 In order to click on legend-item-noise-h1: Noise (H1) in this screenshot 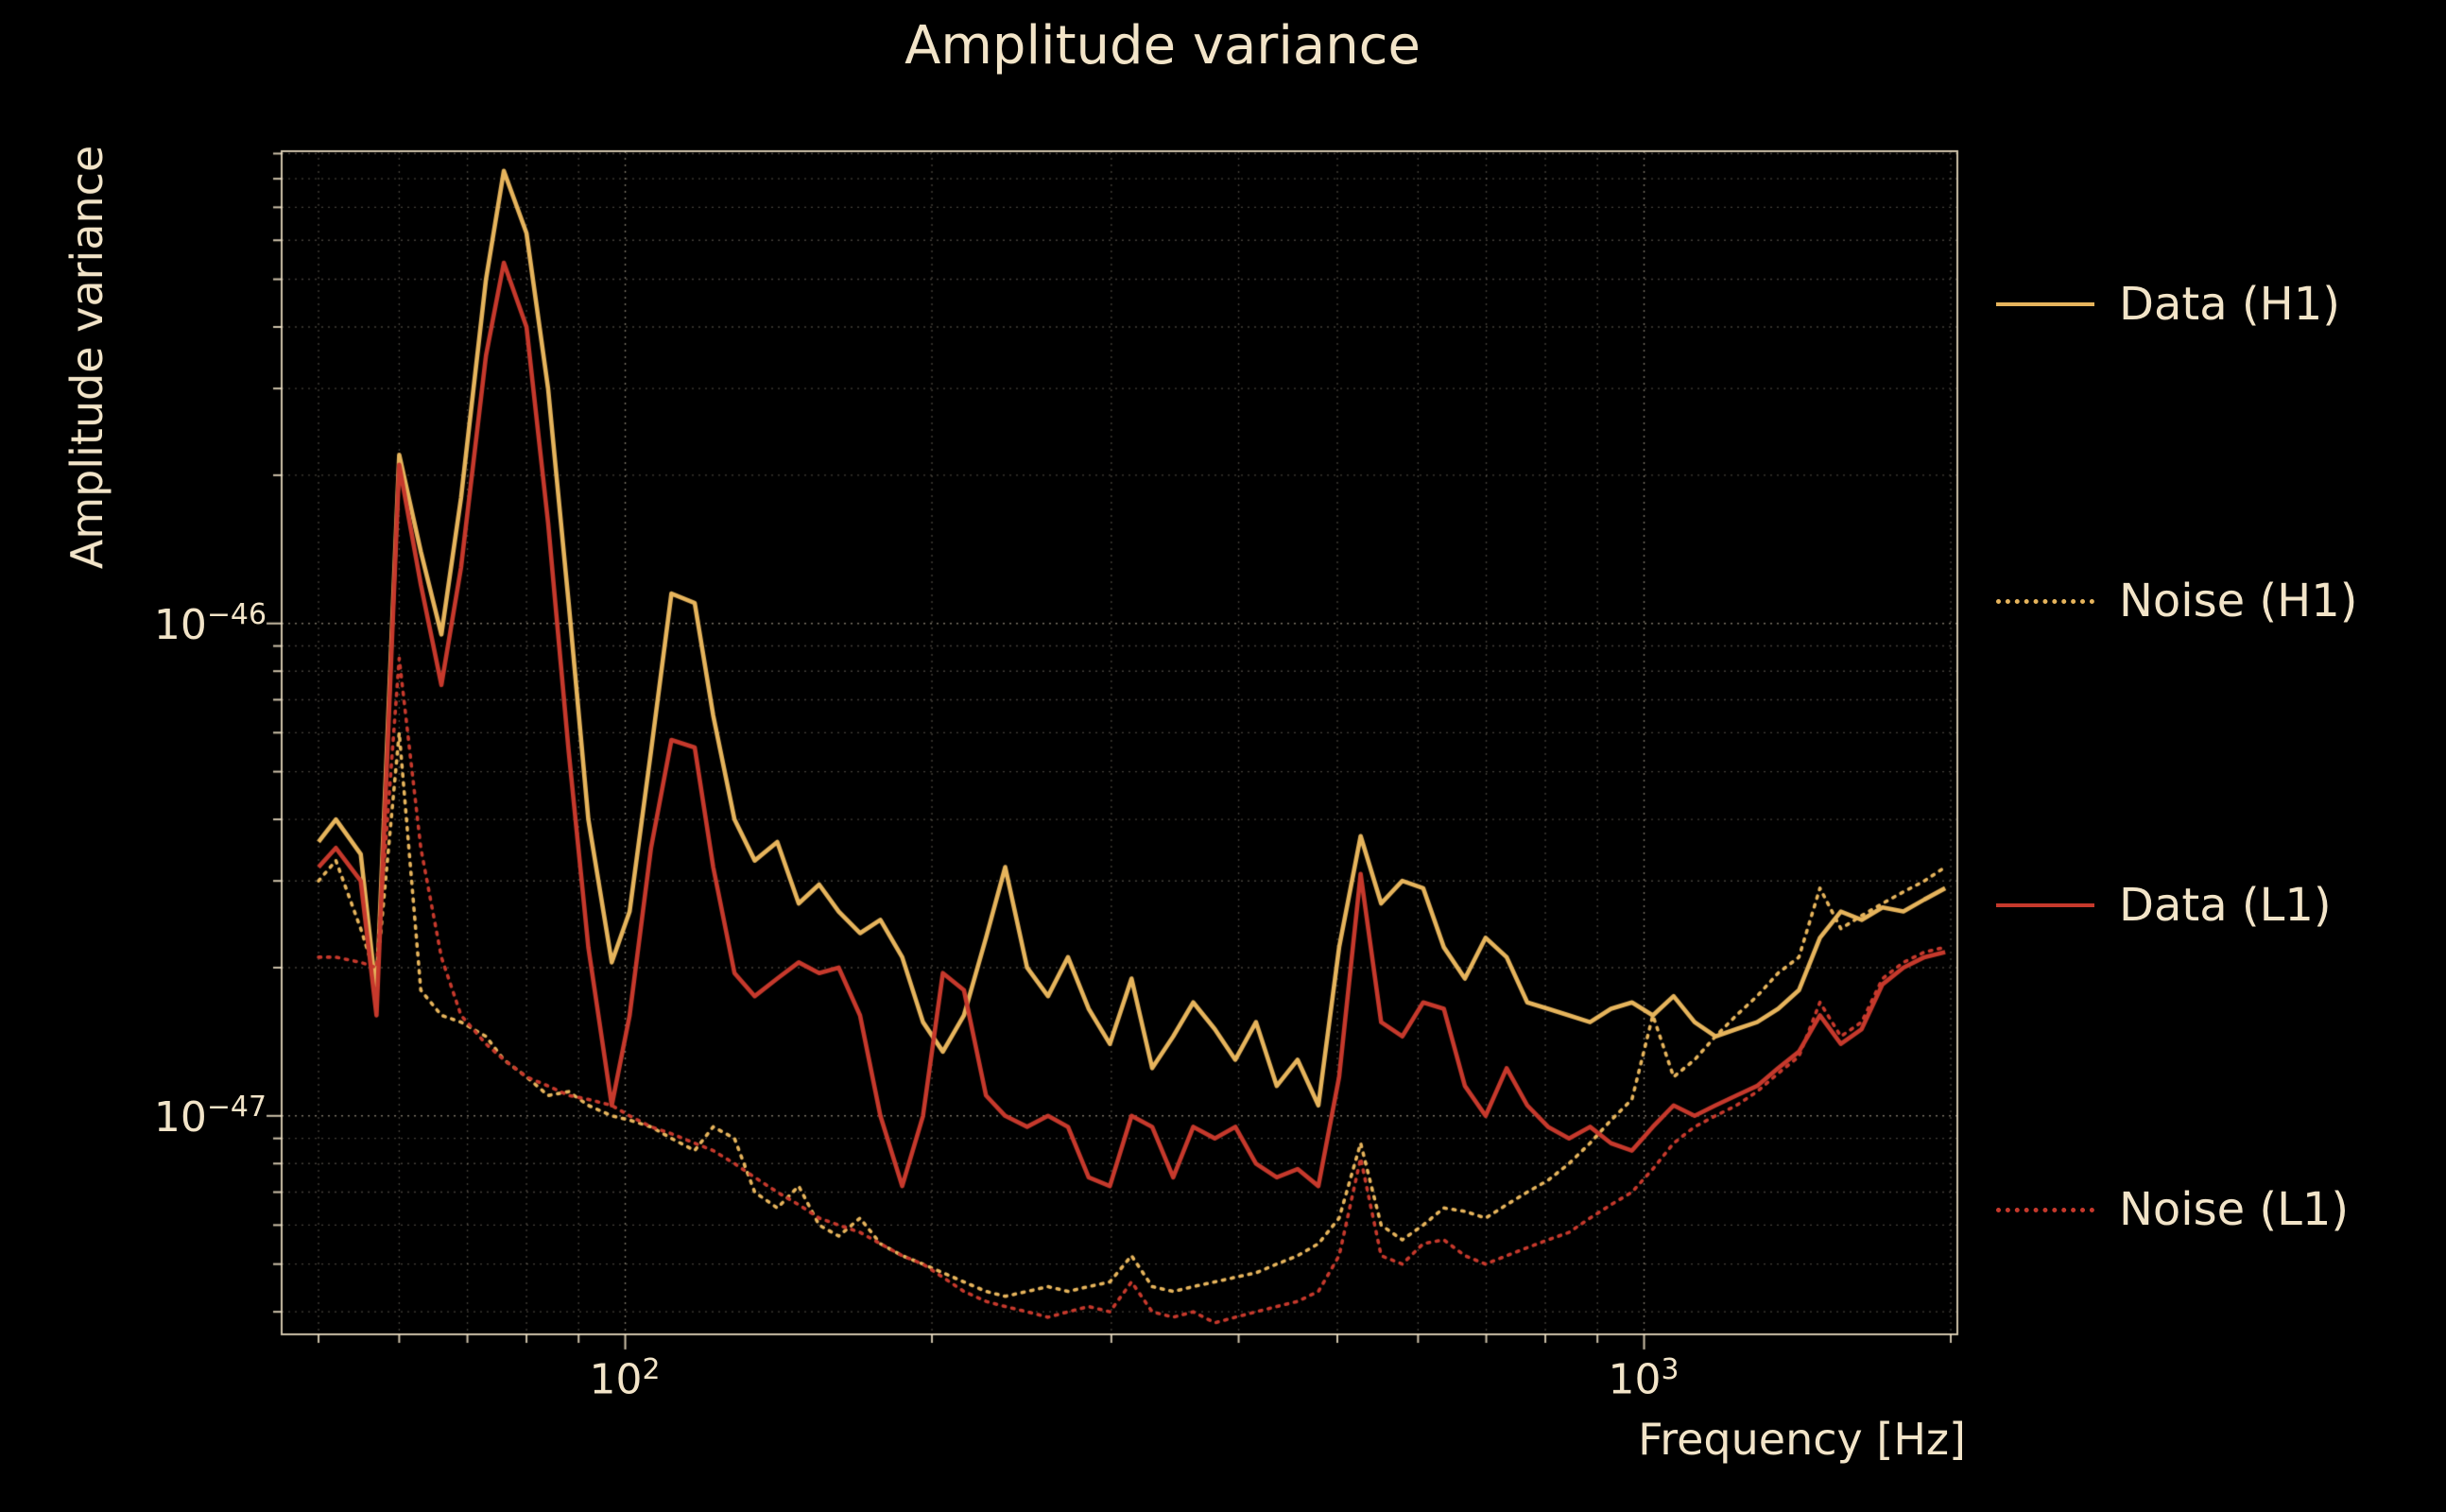, I will do `click(2177, 601)`.